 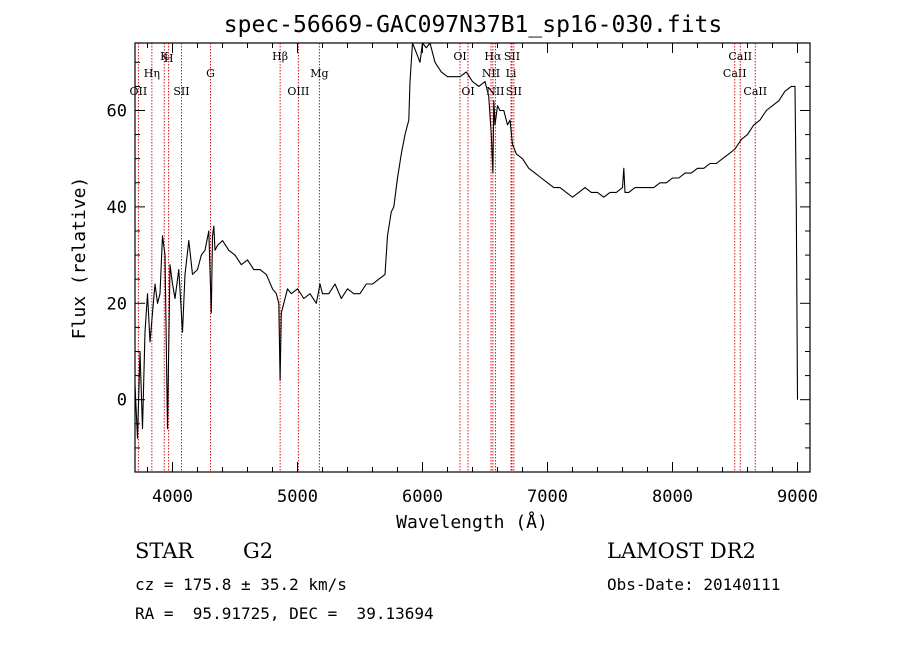 I want to click on object-type: STAR, so click(x=164, y=551).